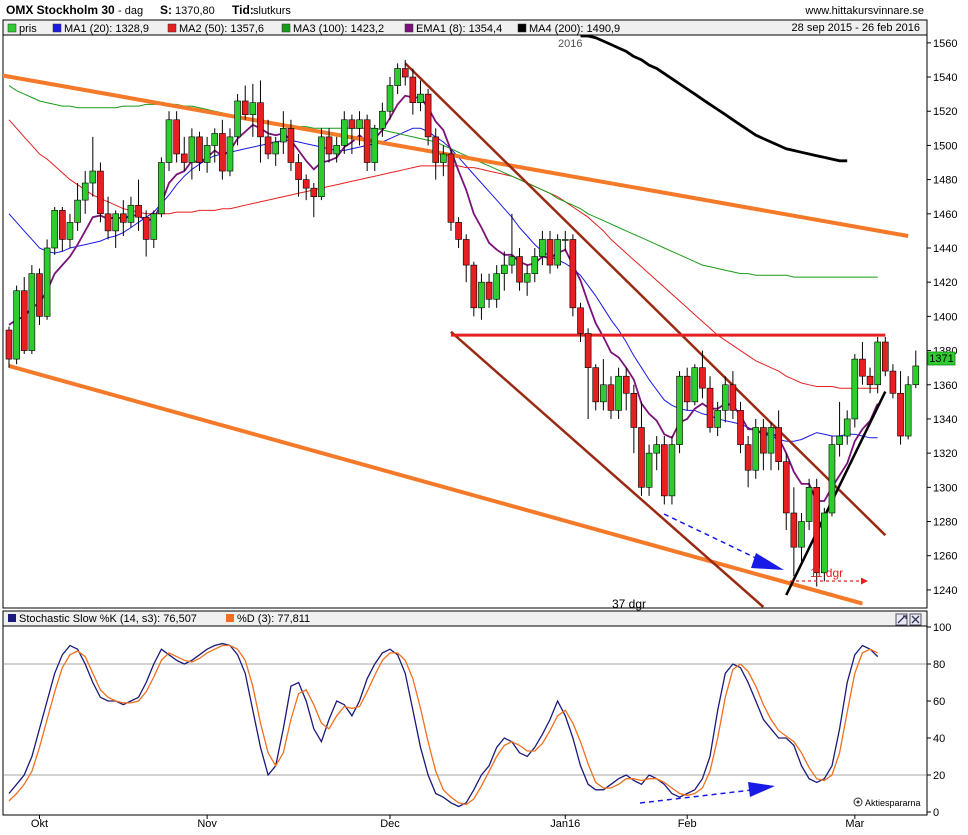  Describe the element at coordinates (915, 619) in the screenshot. I see `close-icon` at that location.